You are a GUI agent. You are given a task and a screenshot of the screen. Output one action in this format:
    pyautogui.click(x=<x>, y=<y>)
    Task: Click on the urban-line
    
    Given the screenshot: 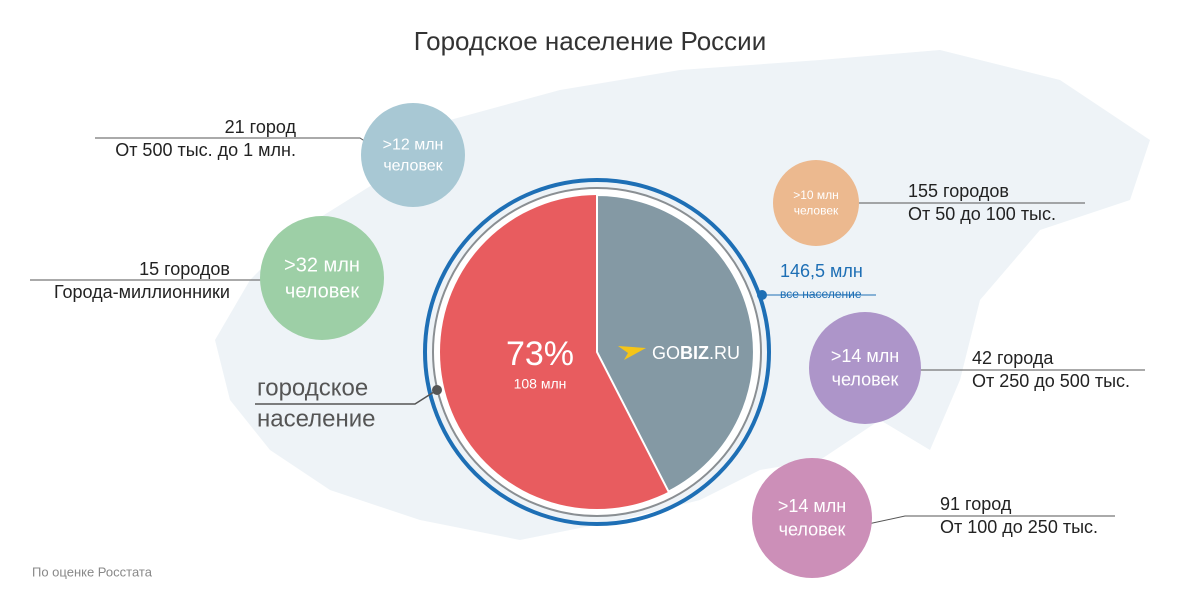 What is the action you would take?
    pyautogui.click(x=346, y=397)
    